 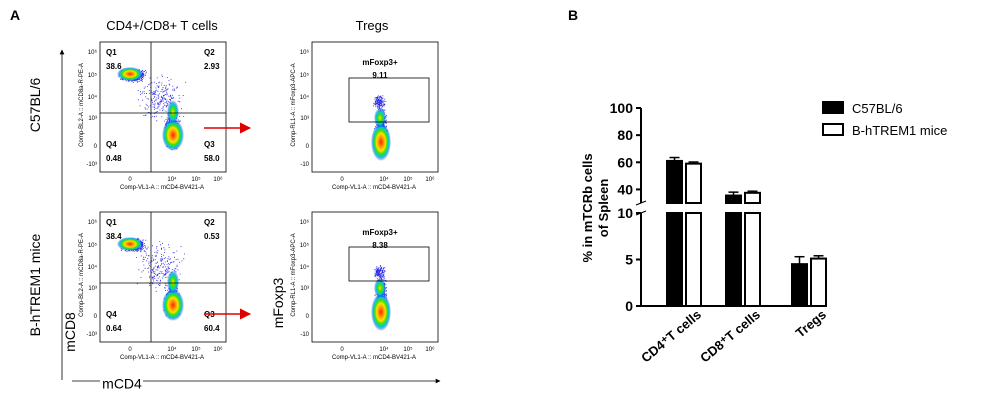 What do you see at coordinates (380, 245) in the screenshot?
I see `gate-value: 8.38` at bounding box center [380, 245].